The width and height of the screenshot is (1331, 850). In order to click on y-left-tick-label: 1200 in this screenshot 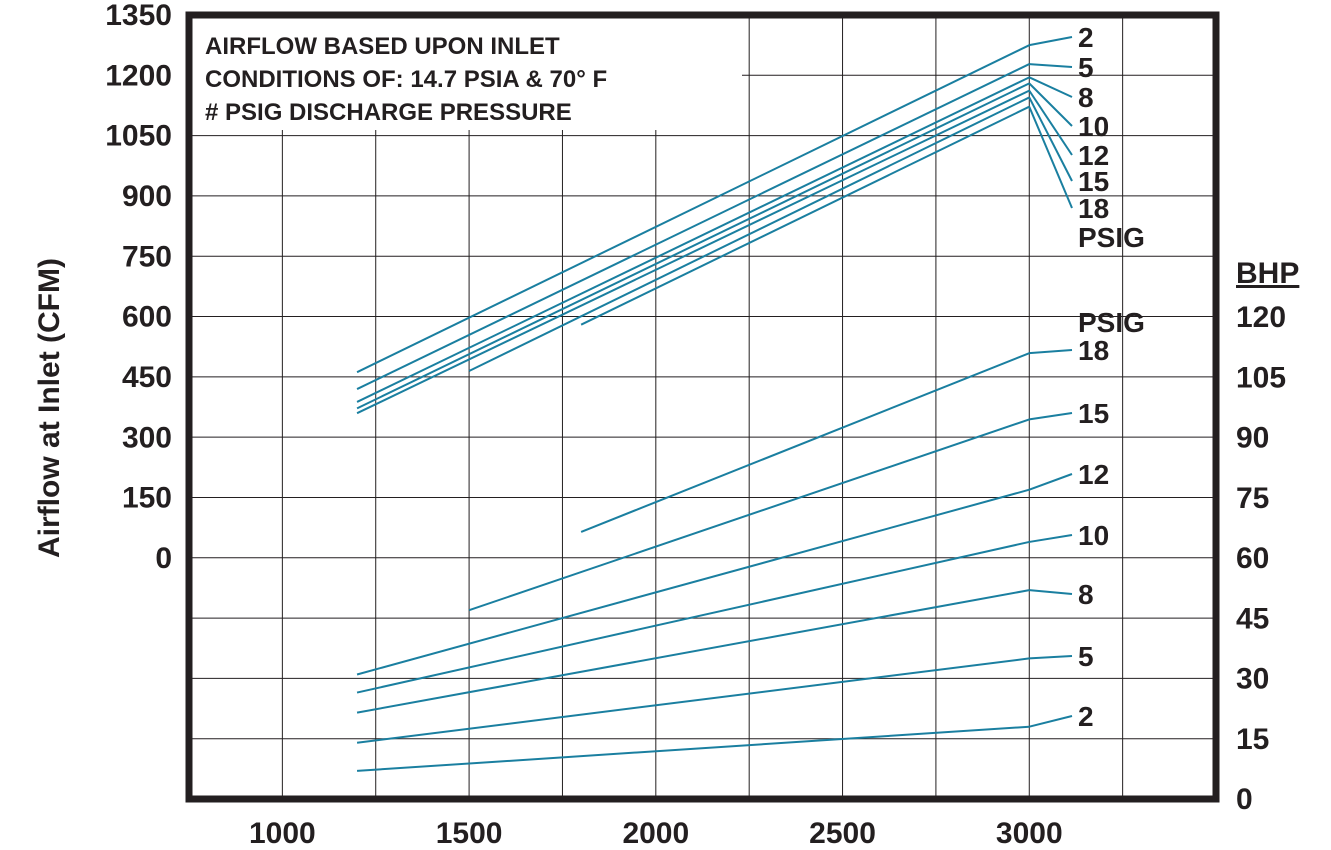, I will do `click(138, 75)`.